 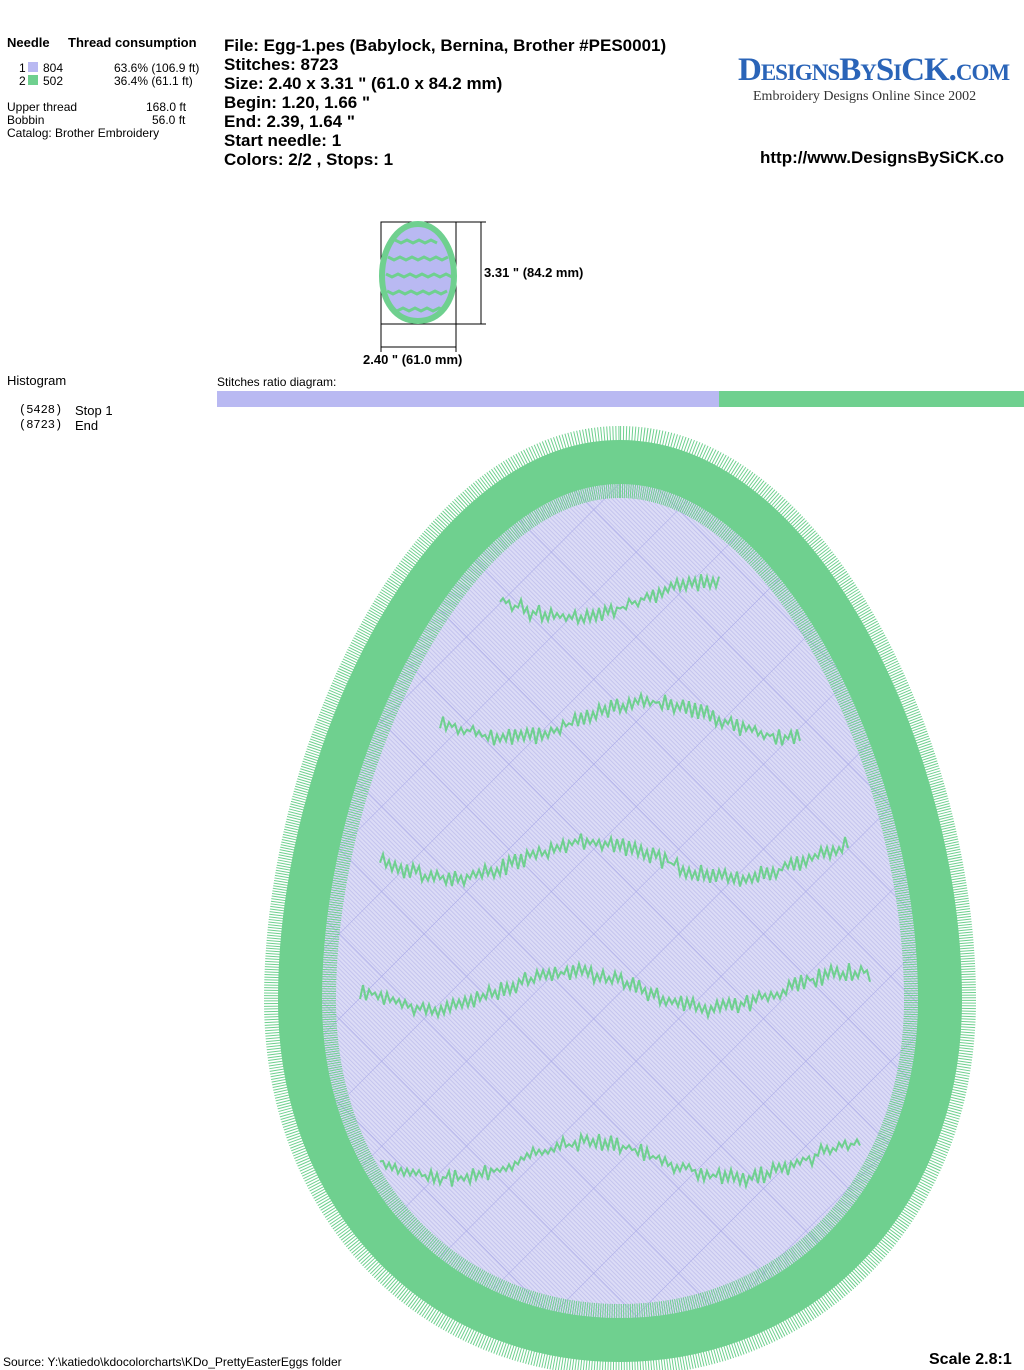 What do you see at coordinates (418, 272) in the screenshot?
I see `thumb-egg` at bounding box center [418, 272].